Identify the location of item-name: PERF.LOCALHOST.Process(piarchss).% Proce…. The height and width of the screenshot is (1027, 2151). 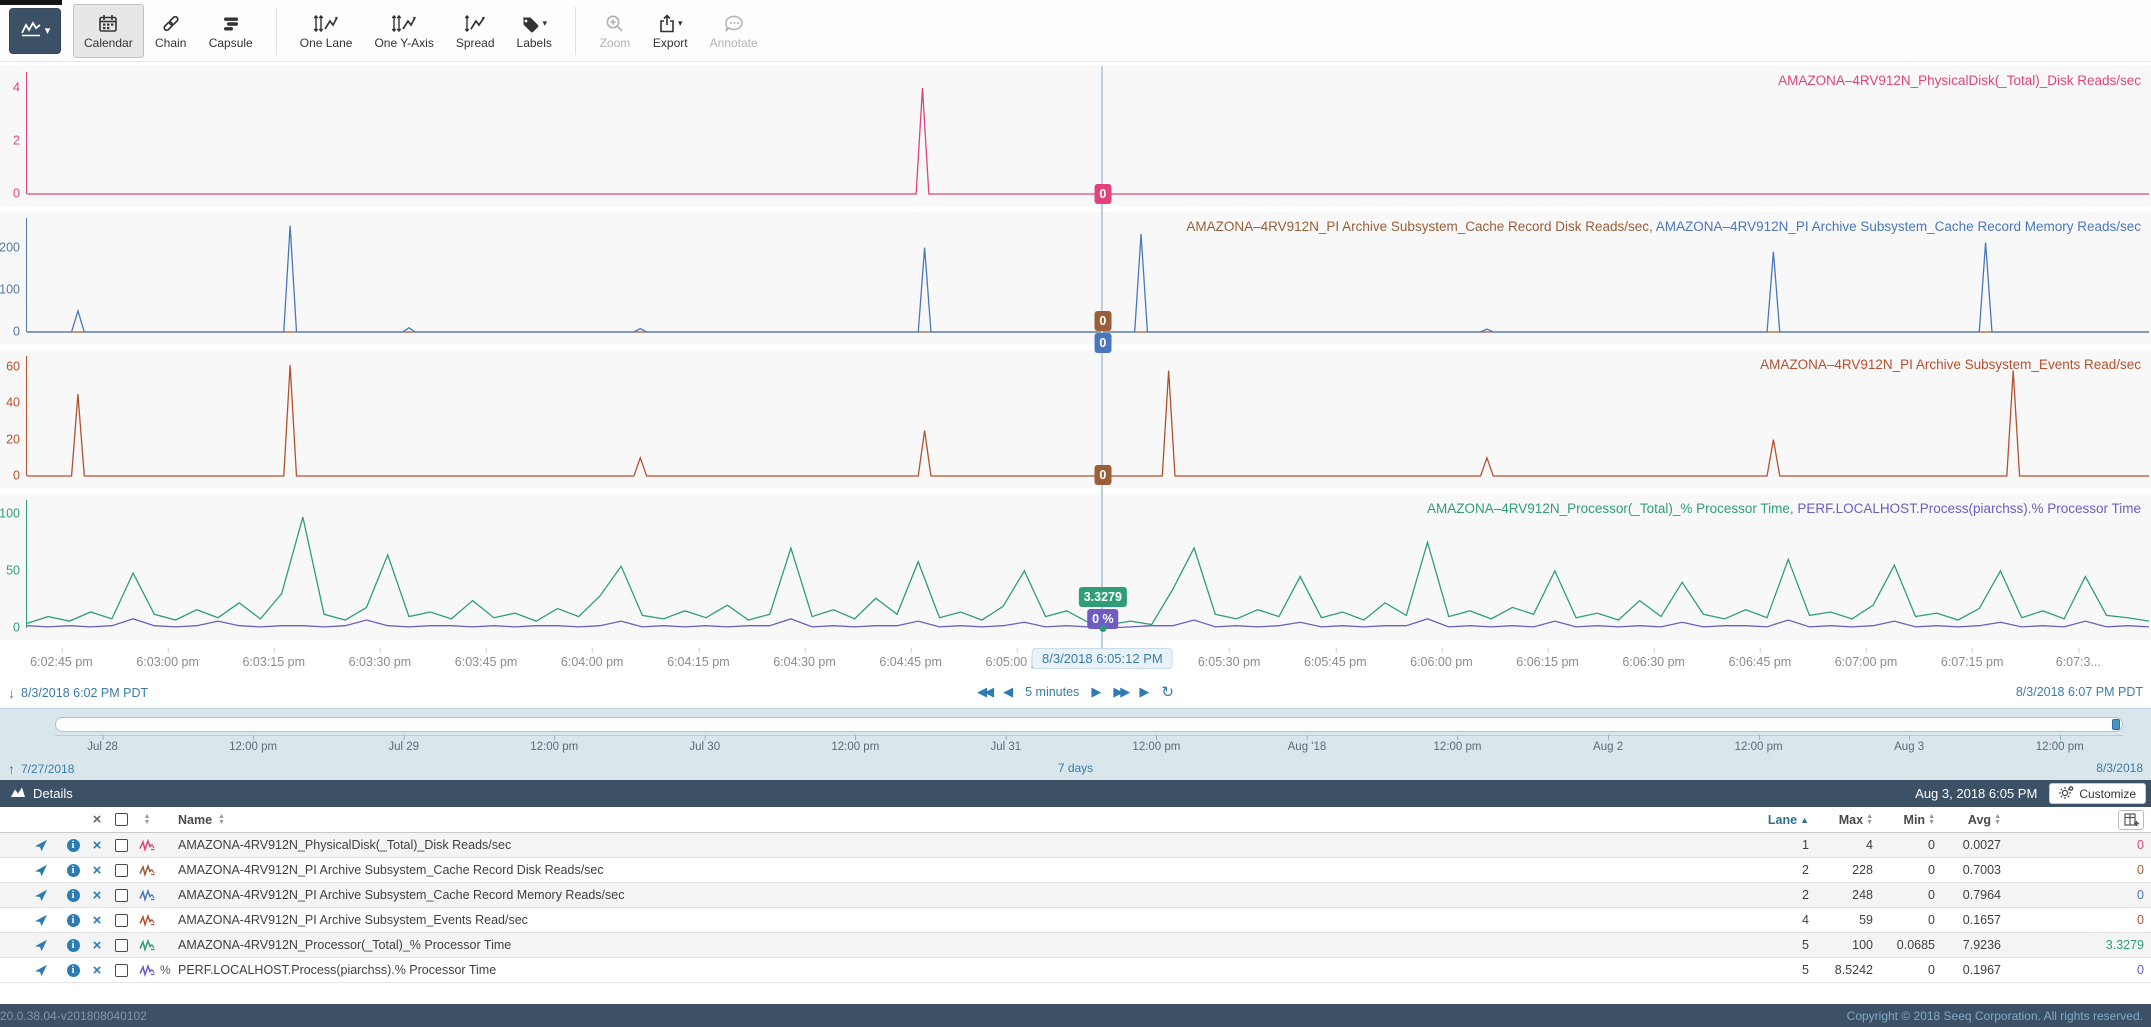
(337, 970).